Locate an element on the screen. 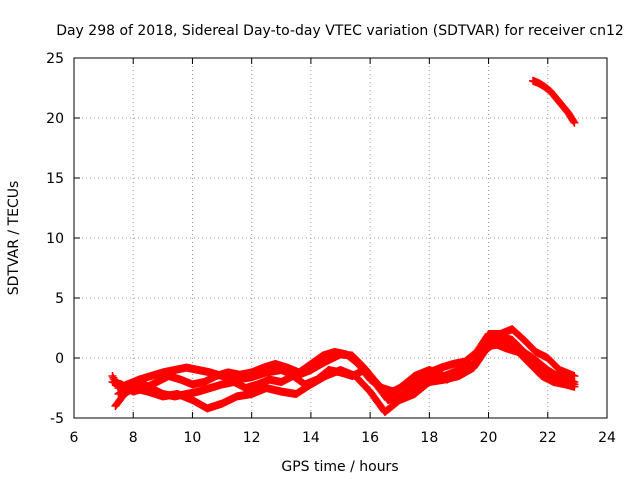 This screenshot has width=640, height=480. x-tick-label: 18 is located at coordinates (429, 438).